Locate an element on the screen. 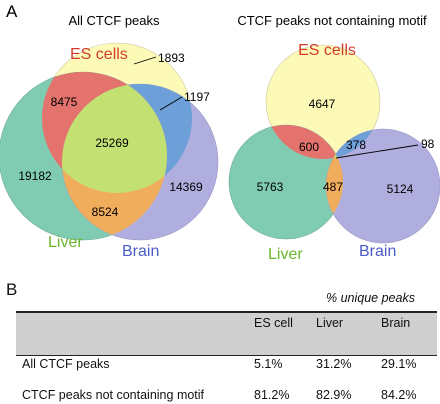 The height and width of the screenshot is (404, 440). row-no-motif-brain-value: 84.2% is located at coordinates (399, 395).